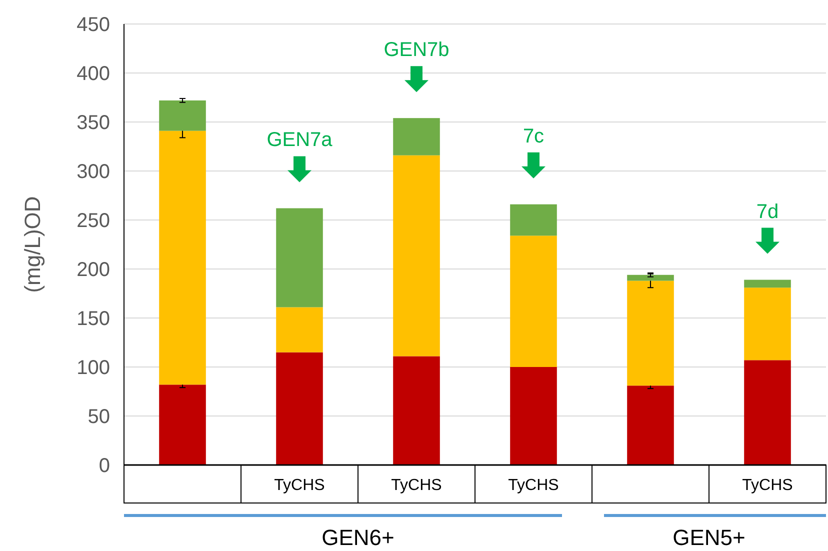 The width and height of the screenshot is (828, 551). I want to click on y-tick-label: 400, so click(93, 74).